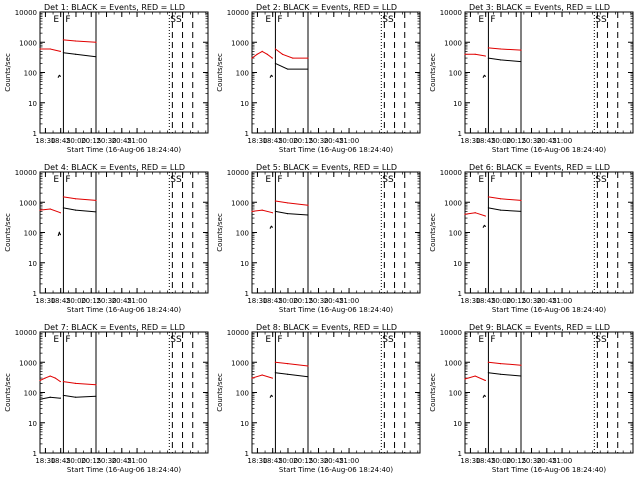 The height and width of the screenshot is (480, 640). I want to click on panel-title: Det 5: BLACK = Events, RED = LLD, so click(326, 167).